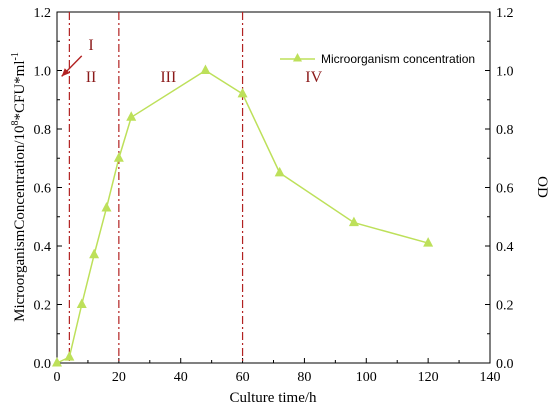 The width and height of the screenshot is (550, 410). I want to click on arrow-head, so click(65, 72).